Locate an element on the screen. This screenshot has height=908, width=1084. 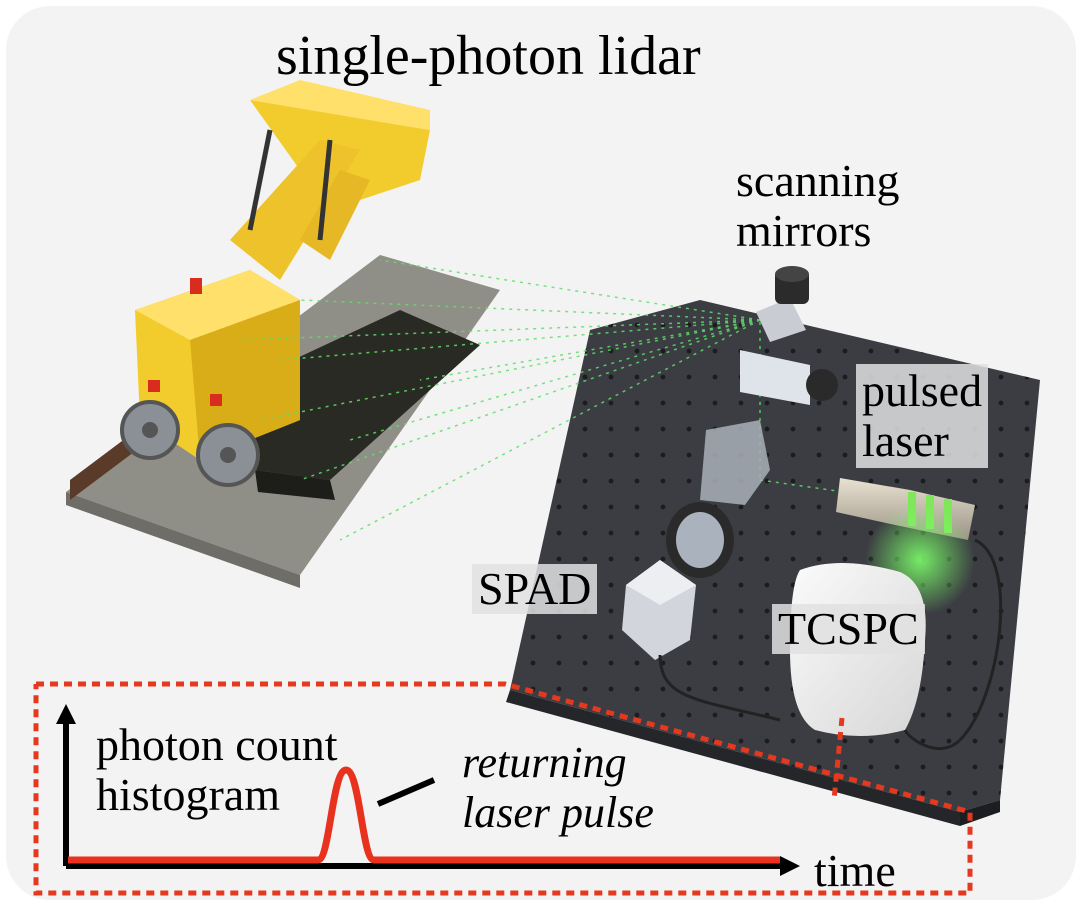
pulsed-laser-label-line1: pulsed is located at coordinates (922, 390).